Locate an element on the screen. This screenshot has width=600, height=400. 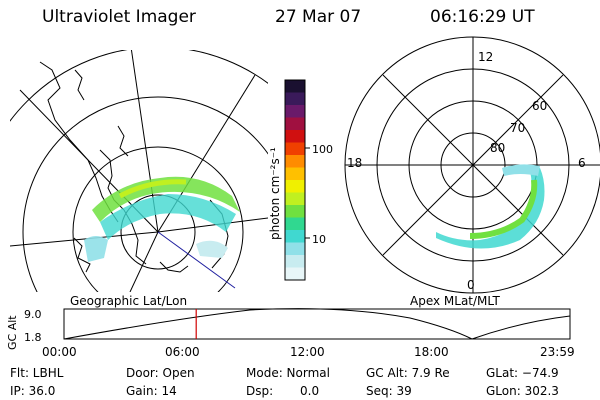
x-tick-1200: 12:00 is located at coordinates (307, 352).